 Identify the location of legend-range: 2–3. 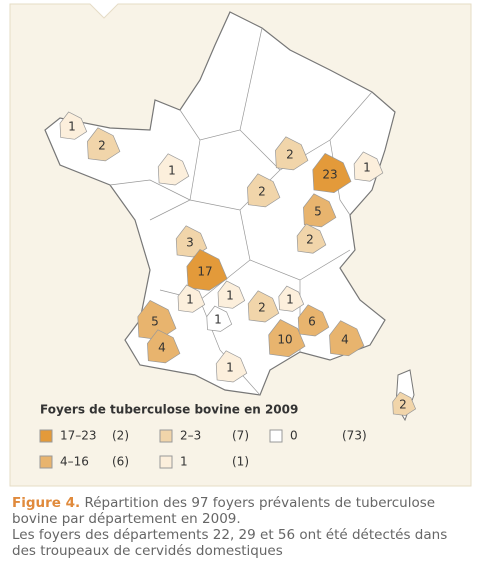
(190, 436).